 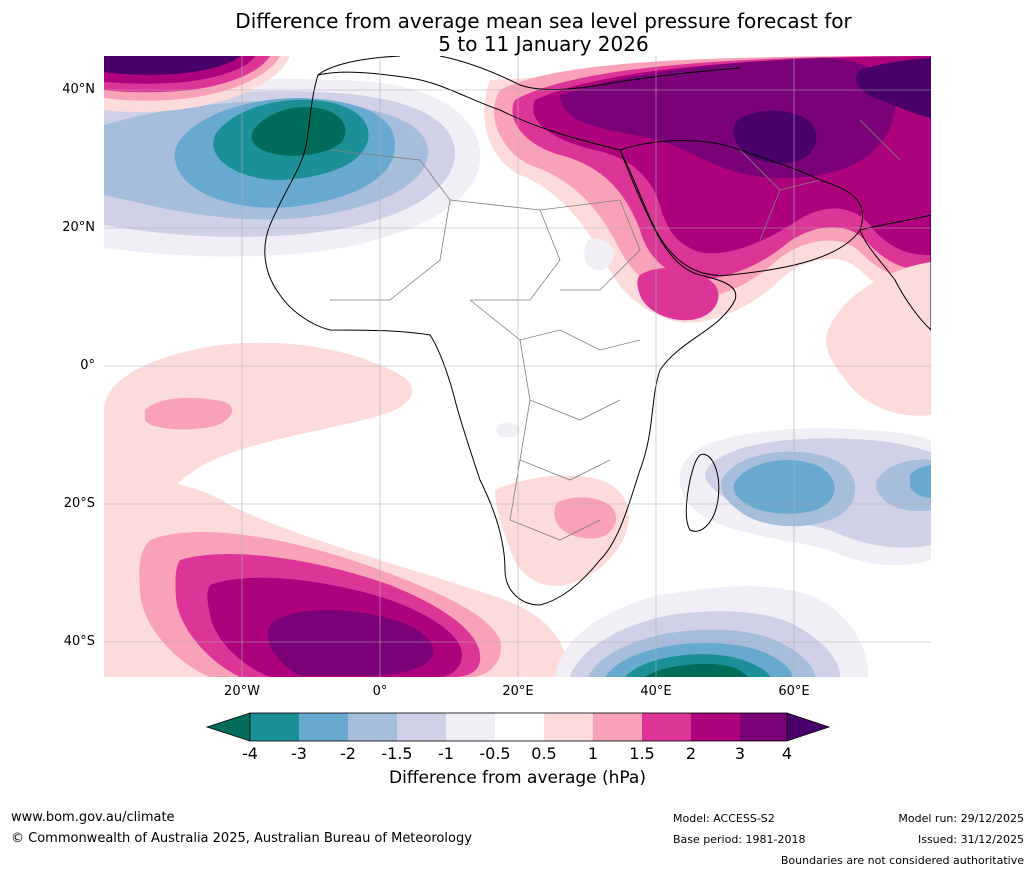 What do you see at coordinates (970, 839) in the screenshot?
I see `footer-issued: Issued: 31/12/2025` at bounding box center [970, 839].